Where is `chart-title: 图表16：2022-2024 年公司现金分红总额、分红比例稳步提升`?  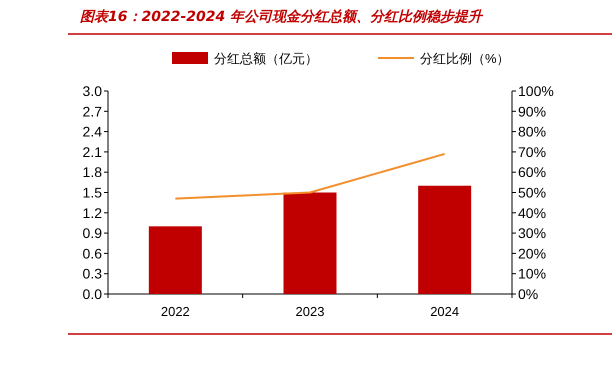 chart-title: 图表16：2022-2024 年公司现金分红总额、分红比例稳步提升 is located at coordinates (282, 16).